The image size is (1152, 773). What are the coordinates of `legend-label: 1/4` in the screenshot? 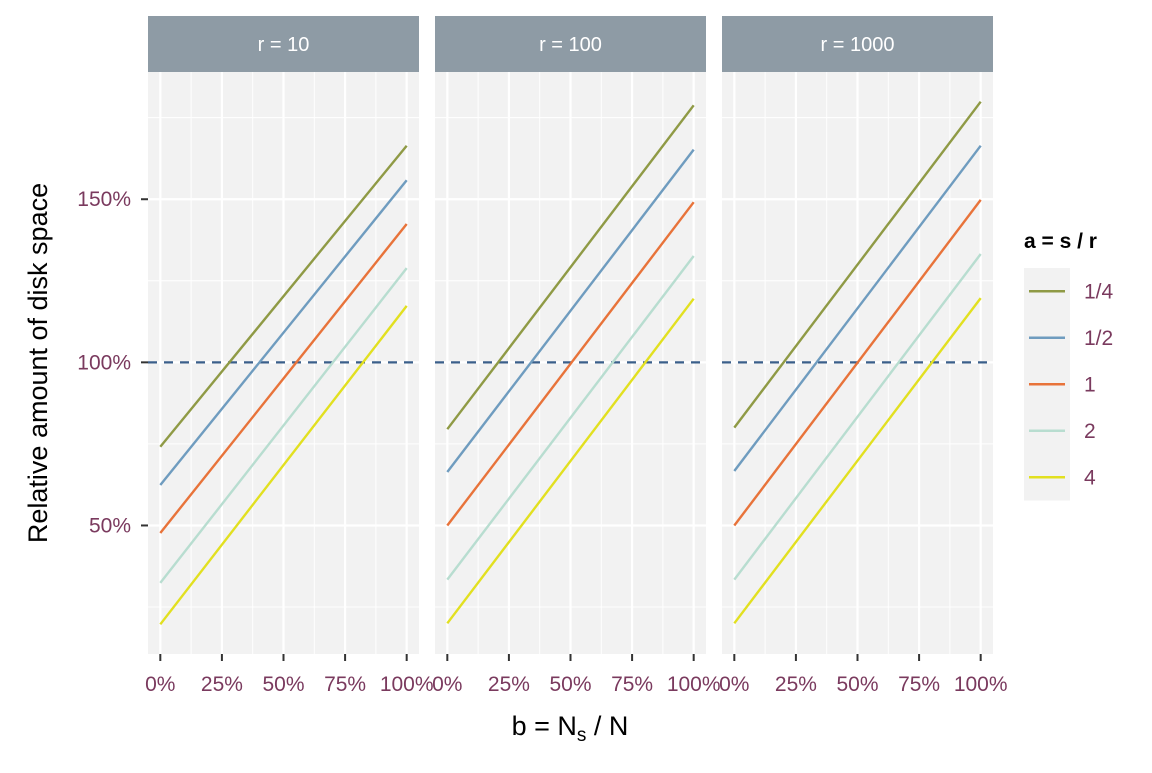 It's located at (1099, 291).